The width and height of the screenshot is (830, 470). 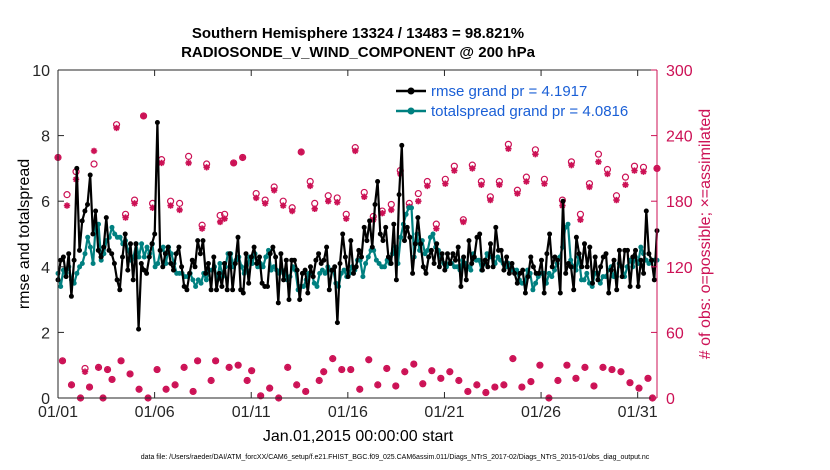 I want to click on y-tick-label: 0, so click(x=45, y=399).